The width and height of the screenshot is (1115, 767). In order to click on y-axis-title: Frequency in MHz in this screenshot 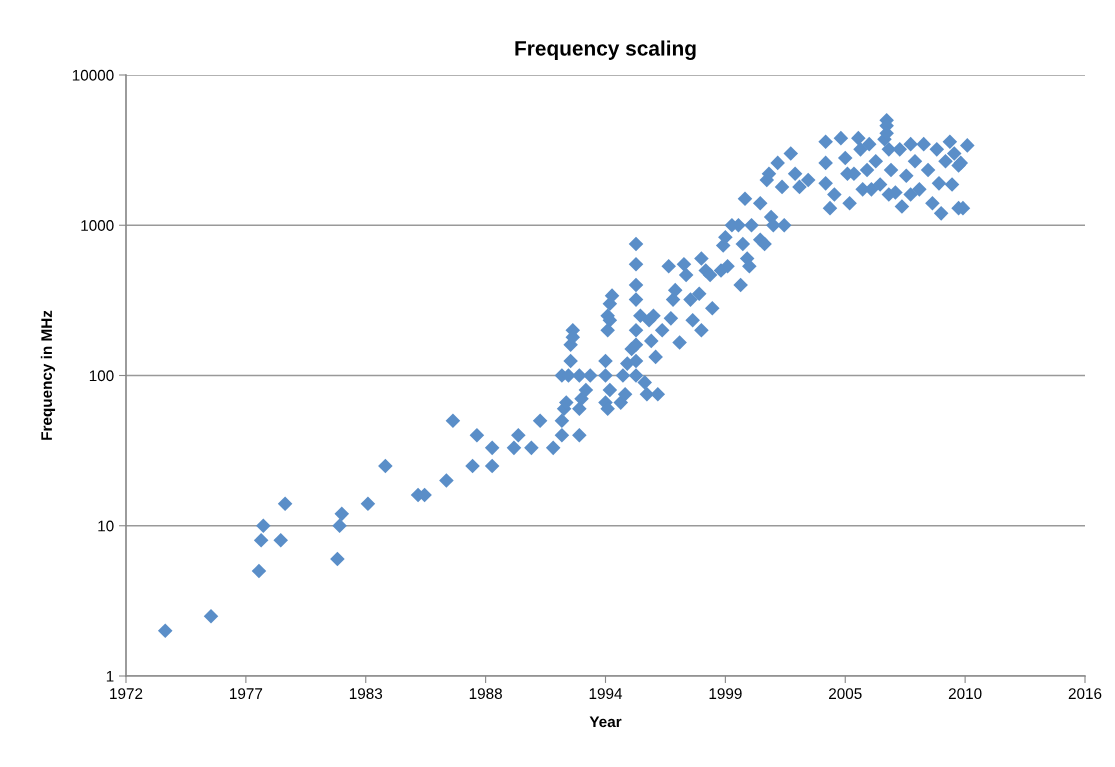, I will do `click(48, 375)`.